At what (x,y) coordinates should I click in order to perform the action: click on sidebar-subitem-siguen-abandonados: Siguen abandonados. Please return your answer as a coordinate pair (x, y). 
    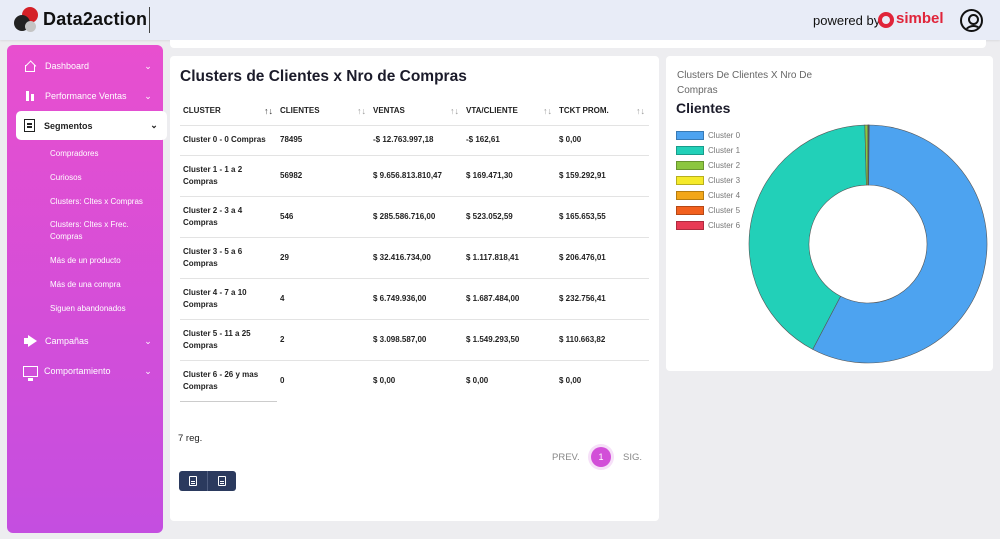
    Looking at the image, I should click on (88, 308).